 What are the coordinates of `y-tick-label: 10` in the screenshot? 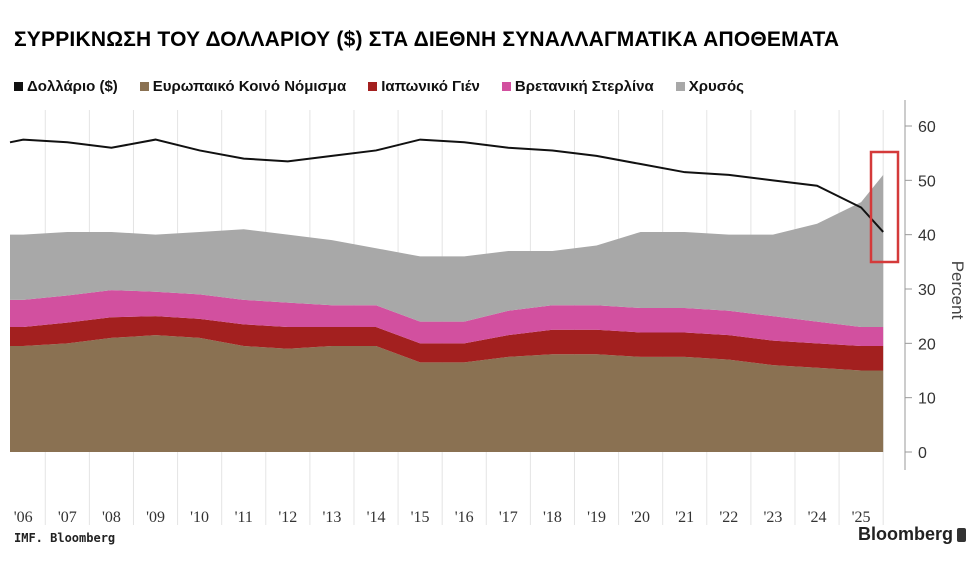 It's located at (927, 399).